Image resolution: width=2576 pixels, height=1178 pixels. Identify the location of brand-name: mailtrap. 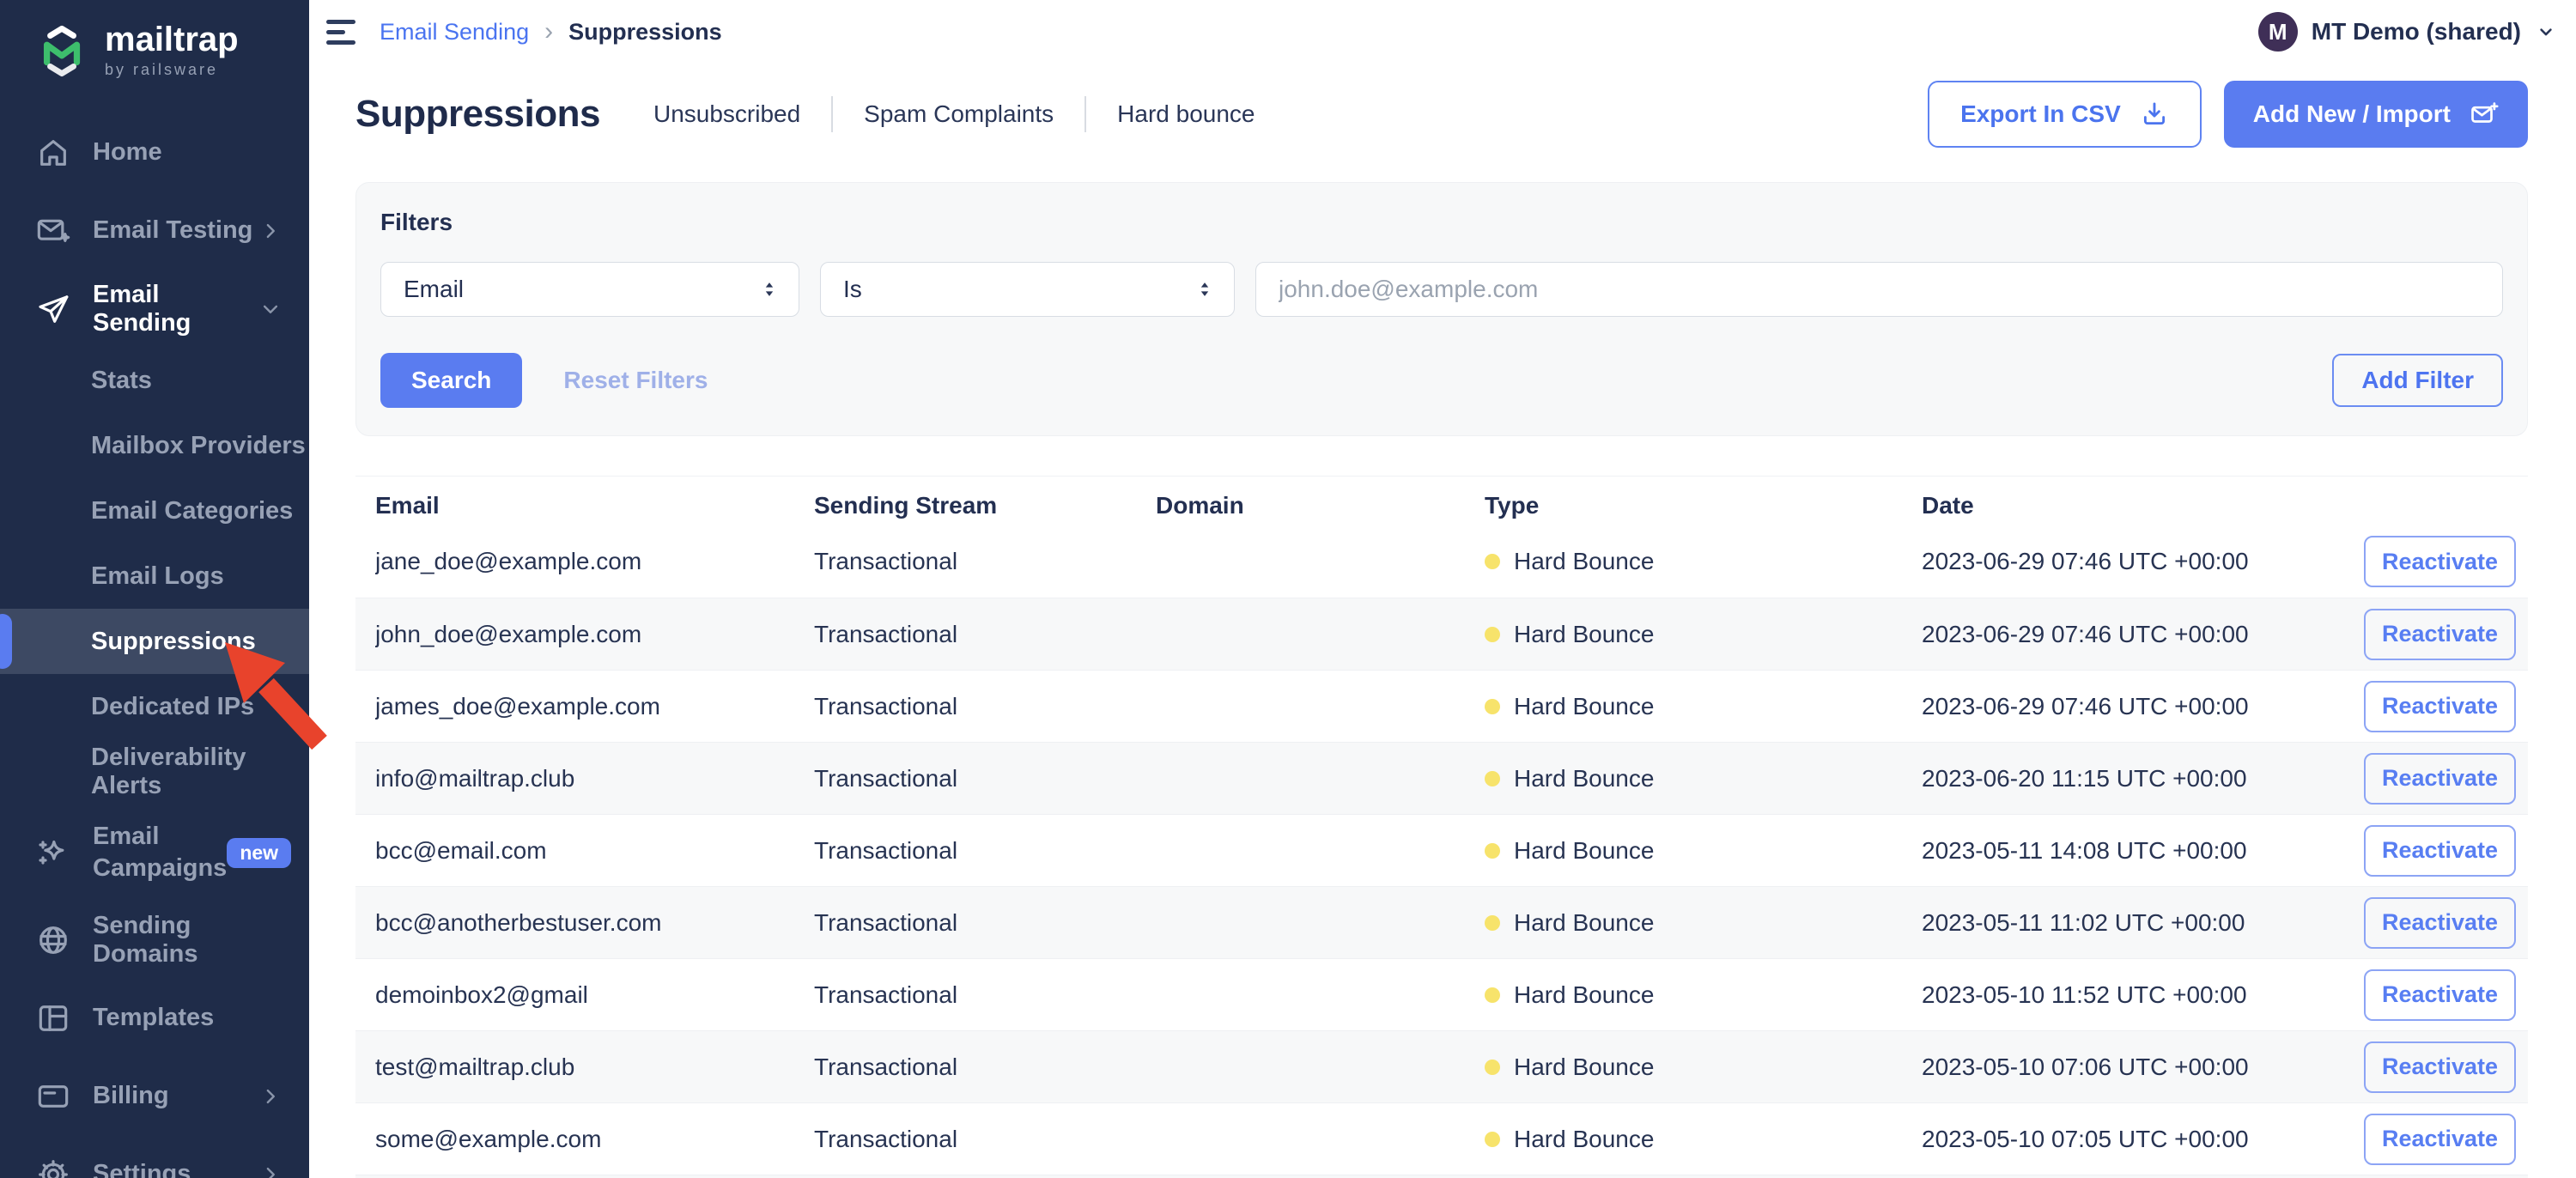
(172, 40).